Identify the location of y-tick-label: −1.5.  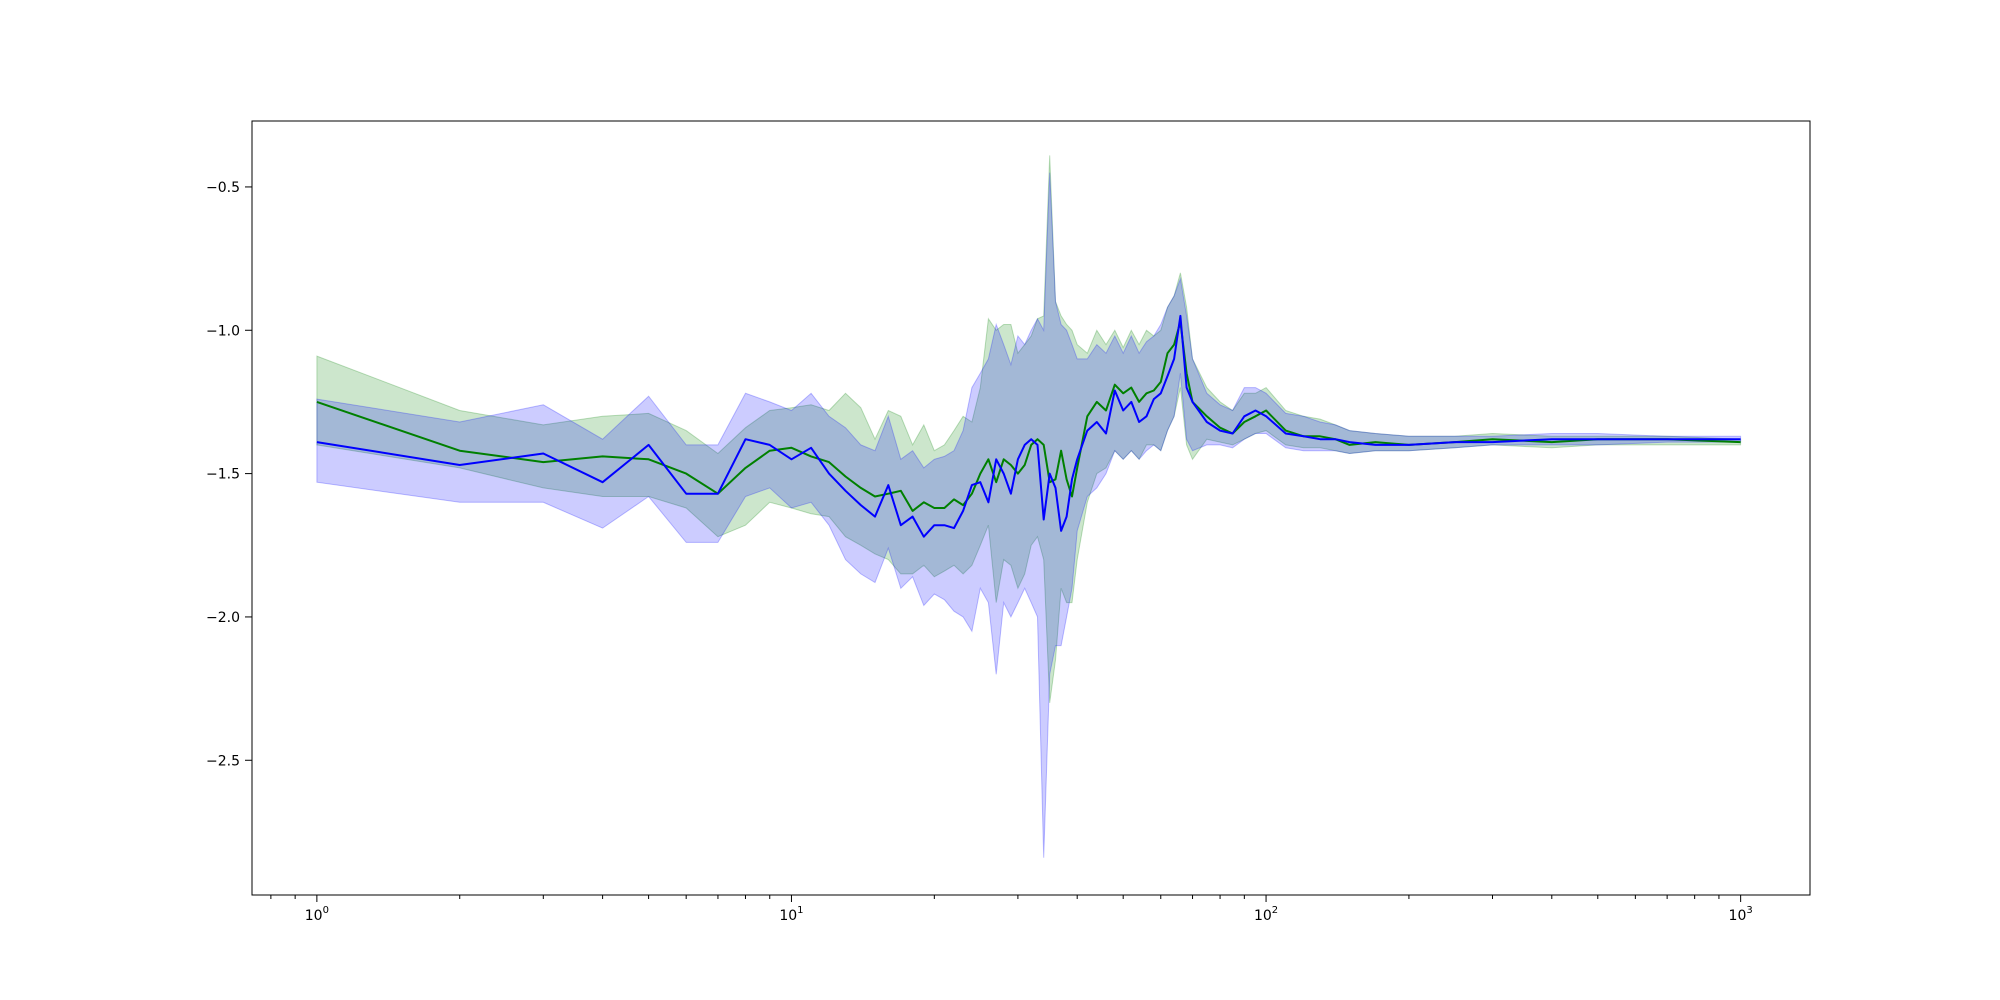
(223, 475).